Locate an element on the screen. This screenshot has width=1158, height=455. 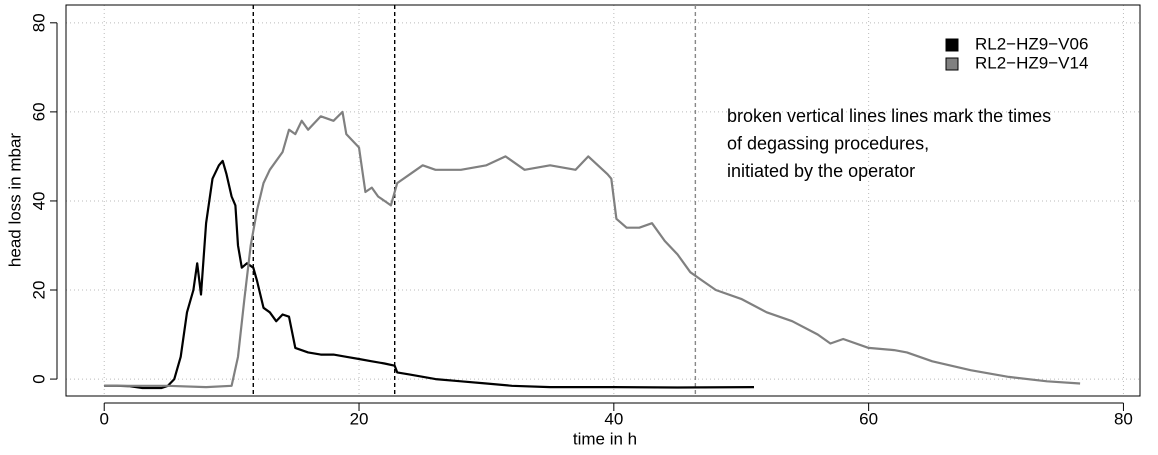
x-tick-label: 60 is located at coordinates (868, 418).